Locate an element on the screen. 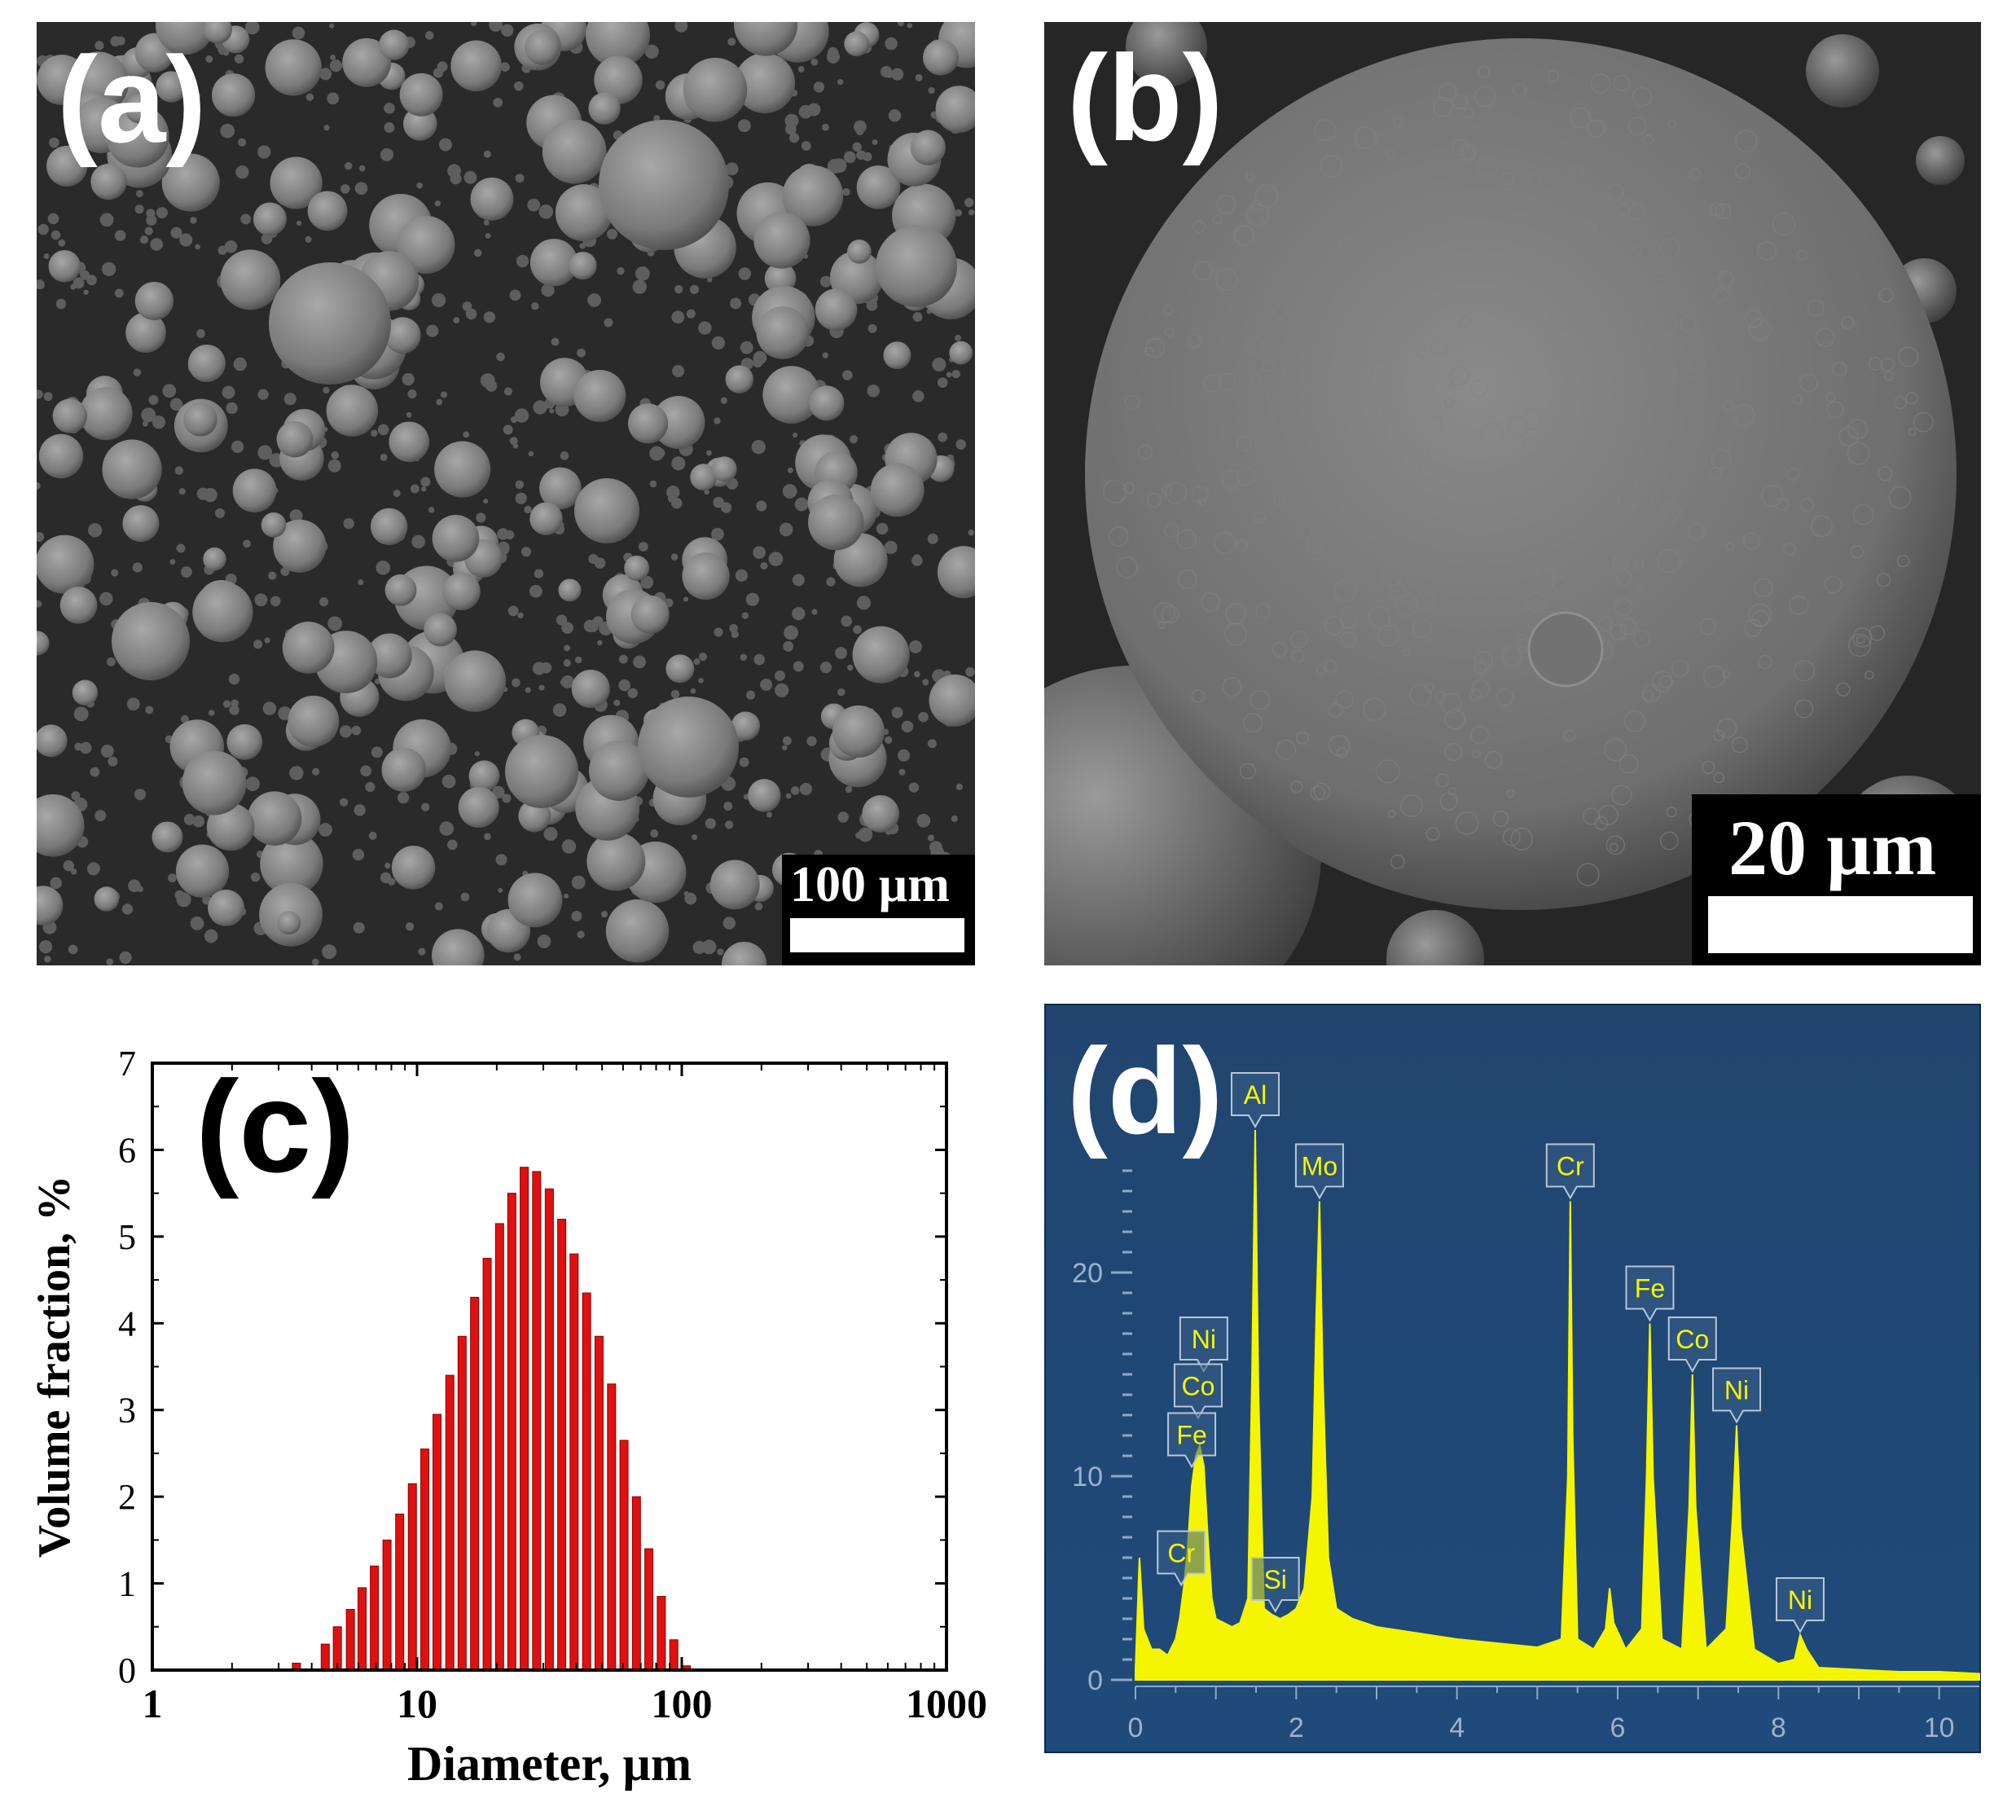 Image resolution: width=2016 pixels, height=1820 pixels. x-tick-label-6: 6 is located at coordinates (1618, 1728).